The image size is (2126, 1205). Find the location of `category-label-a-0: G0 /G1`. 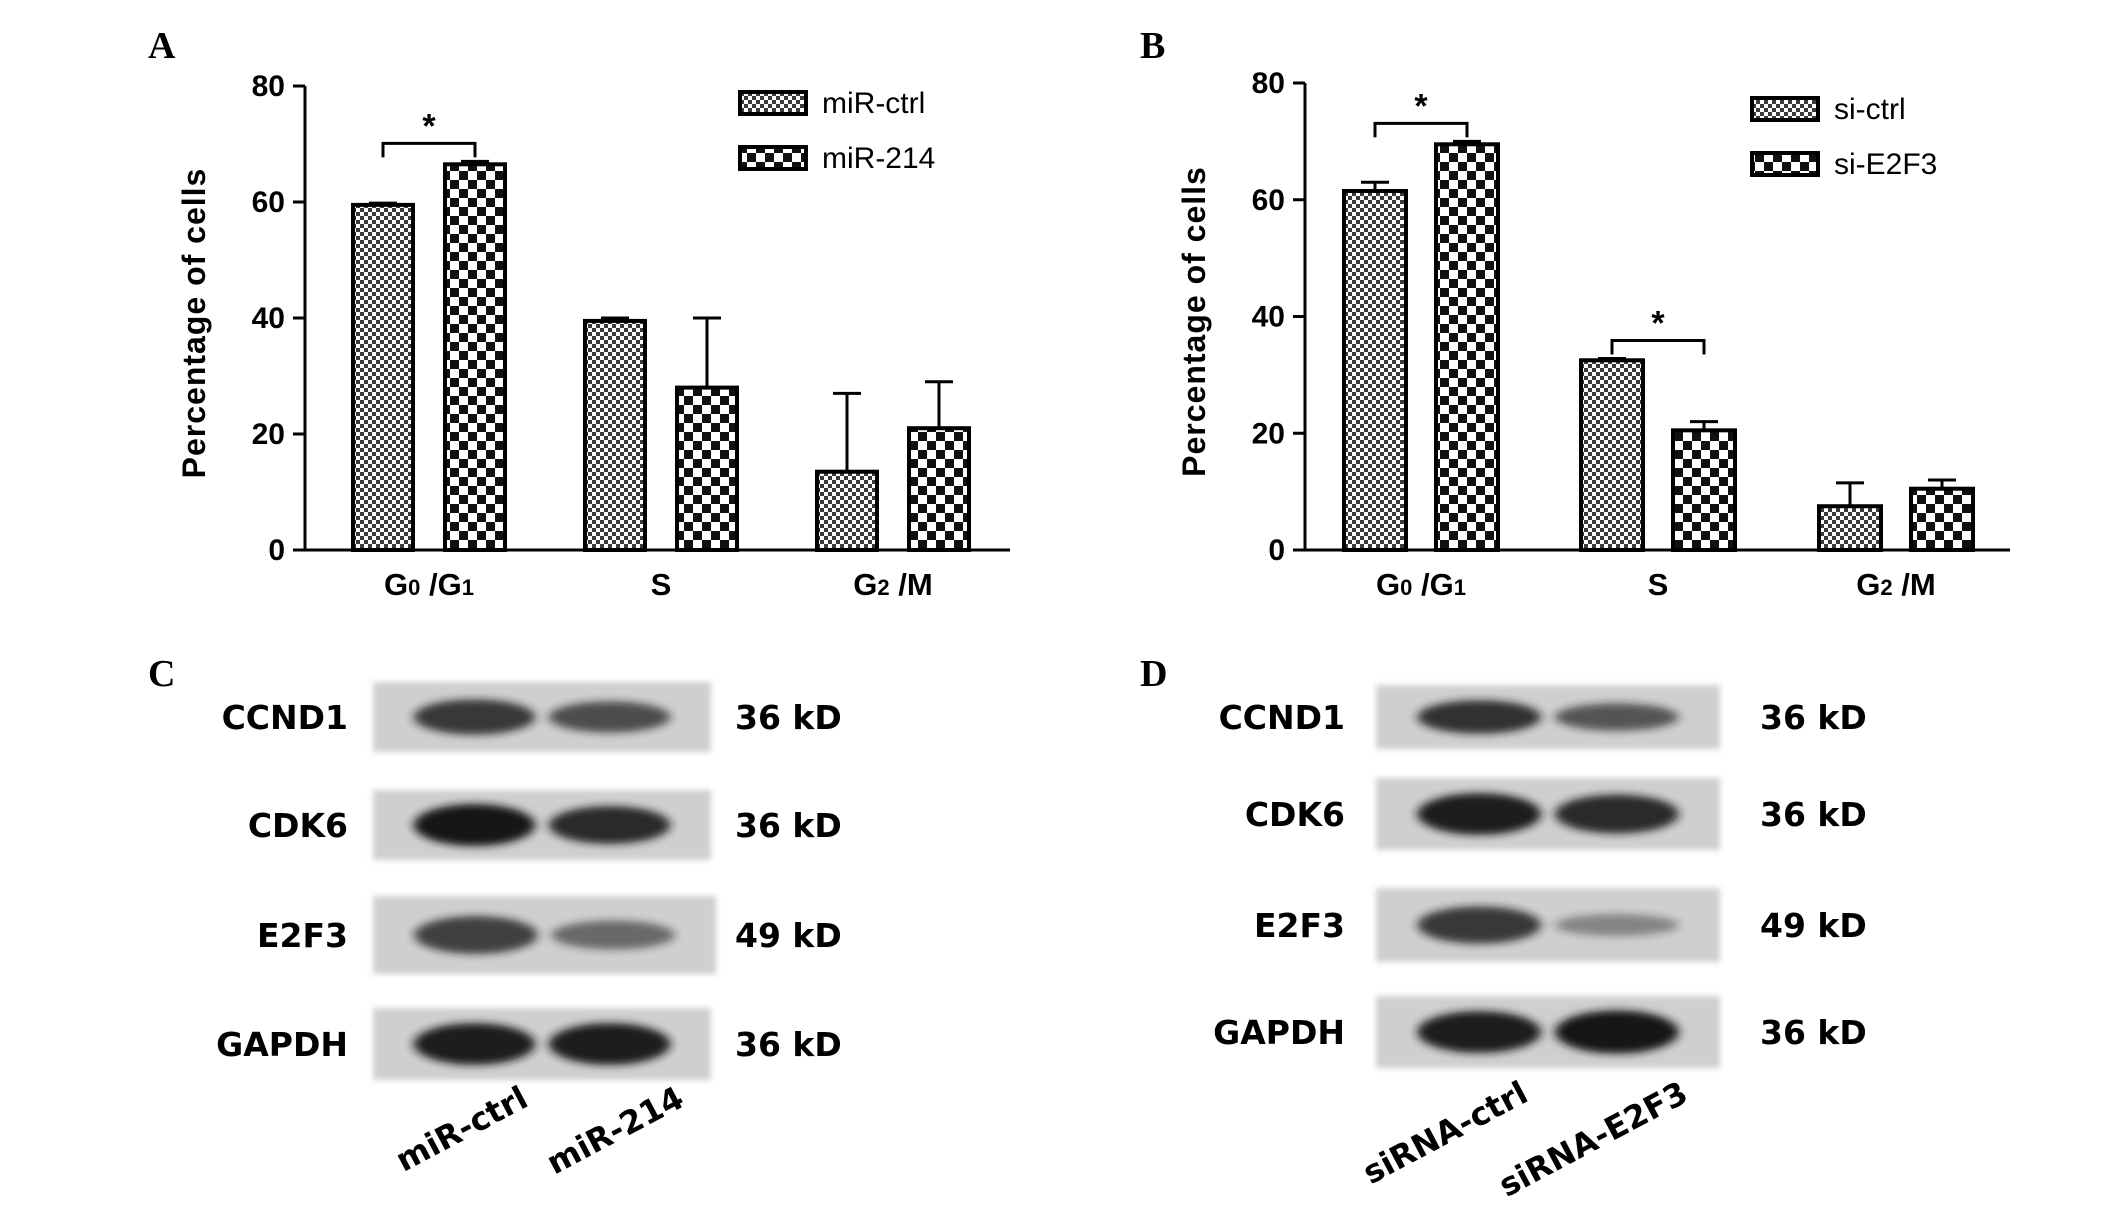

category-label-a-0: G0 /G1 is located at coordinates (429, 584).